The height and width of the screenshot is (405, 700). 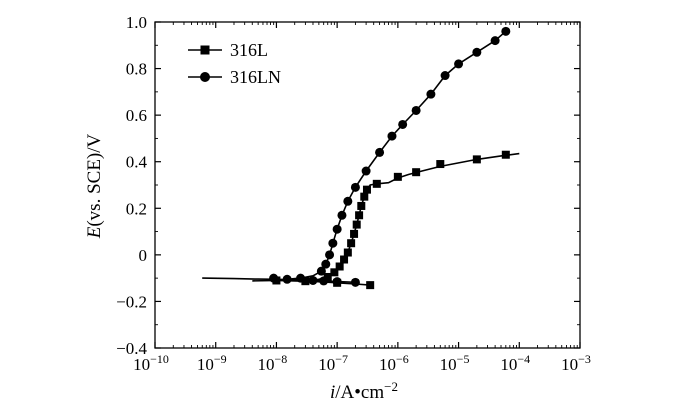 I want to click on y-tick-label: −0.4, so click(x=131, y=348).